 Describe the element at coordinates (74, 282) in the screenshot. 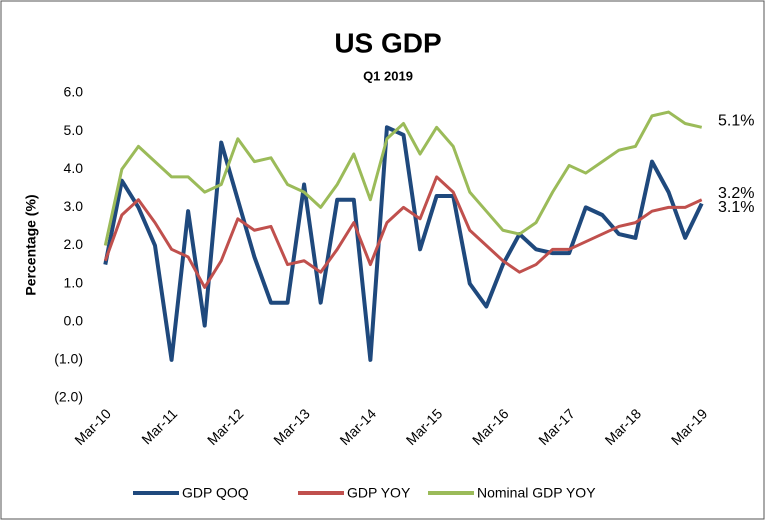

I see `y-tick-label: 1.0` at that location.